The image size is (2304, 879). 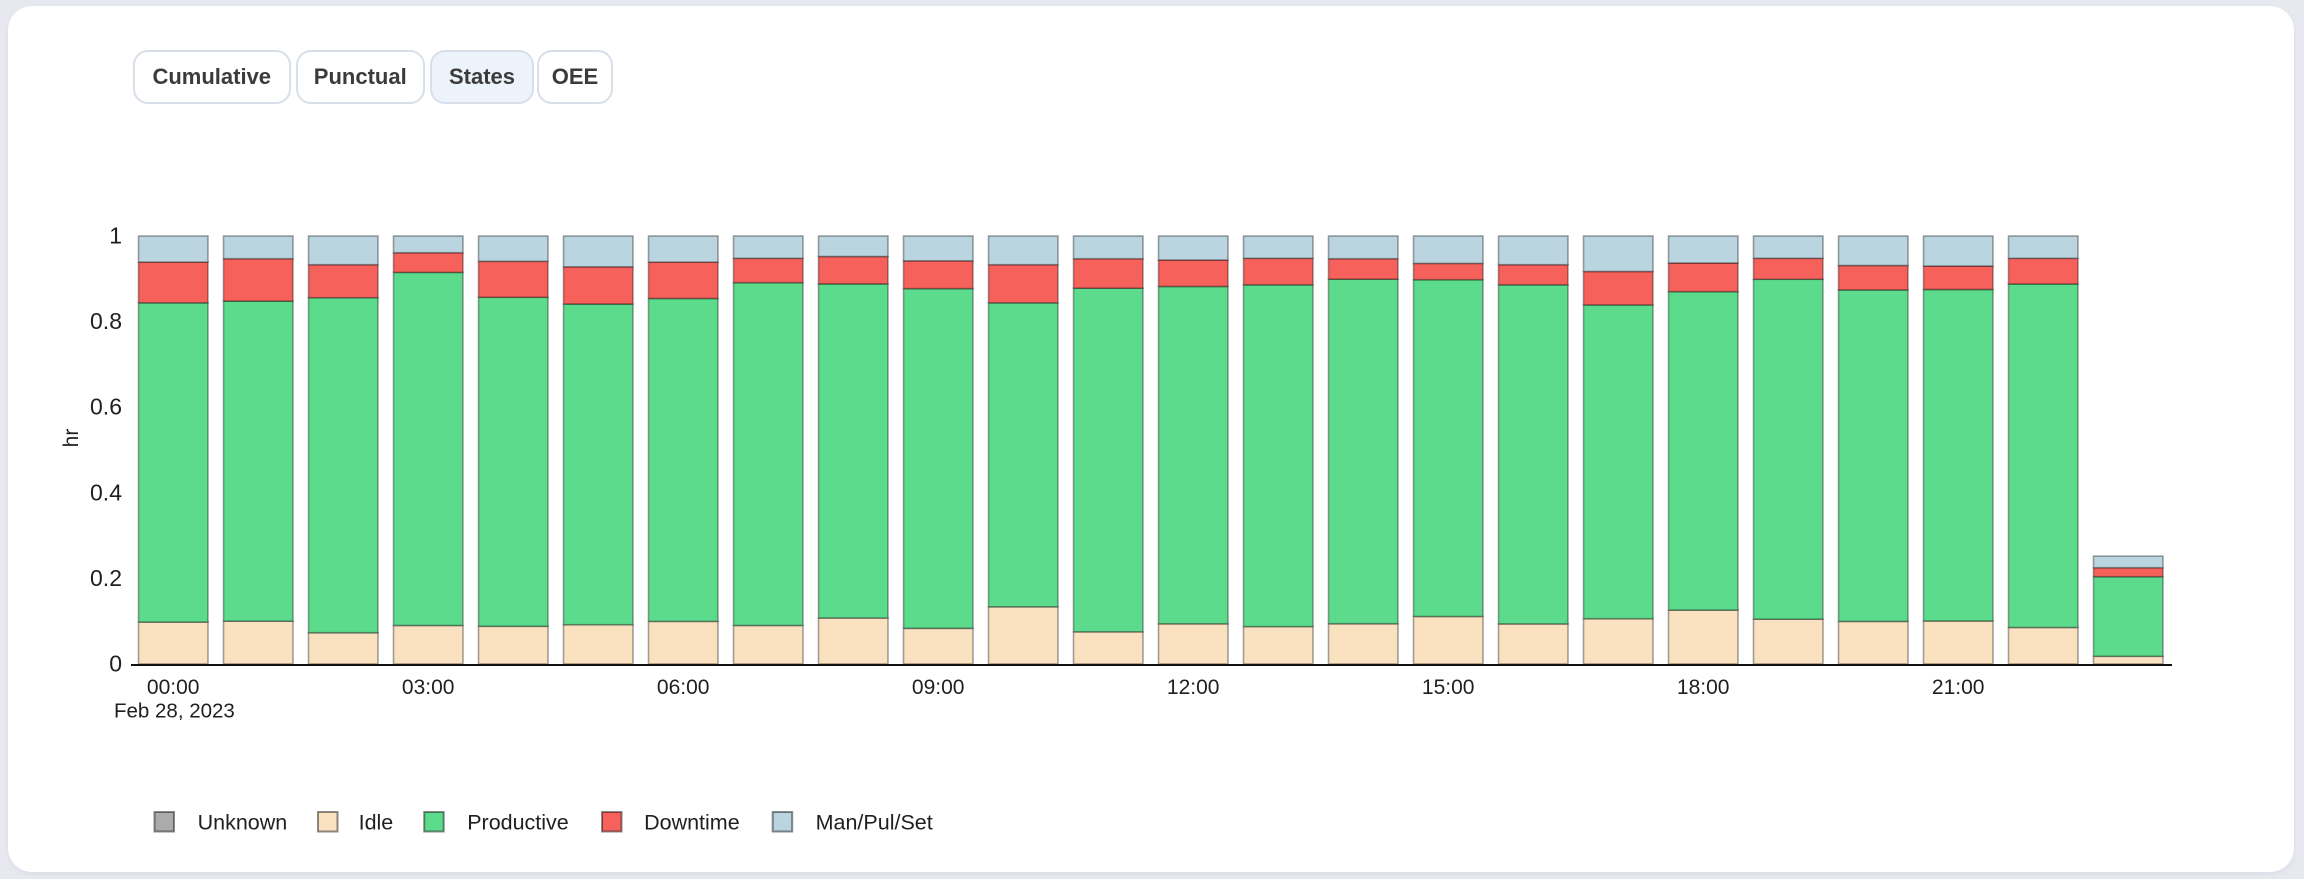 What do you see at coordinates (1193, 687) in the screenshot?
I see `svg-text: 12:00` at bounding box center [1193, 687].